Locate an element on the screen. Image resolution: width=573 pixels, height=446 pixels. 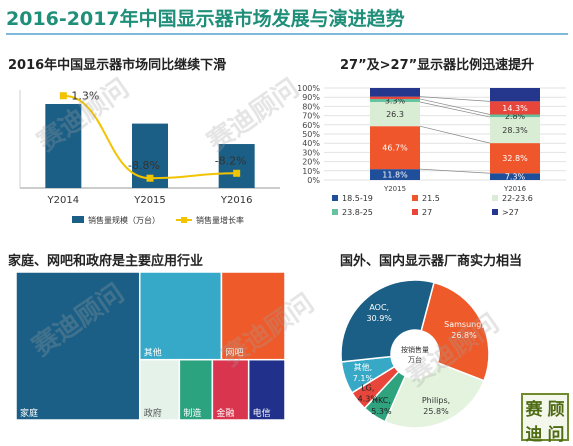
treemap-cell-label: 电信 is located at coordinates (262, 413).